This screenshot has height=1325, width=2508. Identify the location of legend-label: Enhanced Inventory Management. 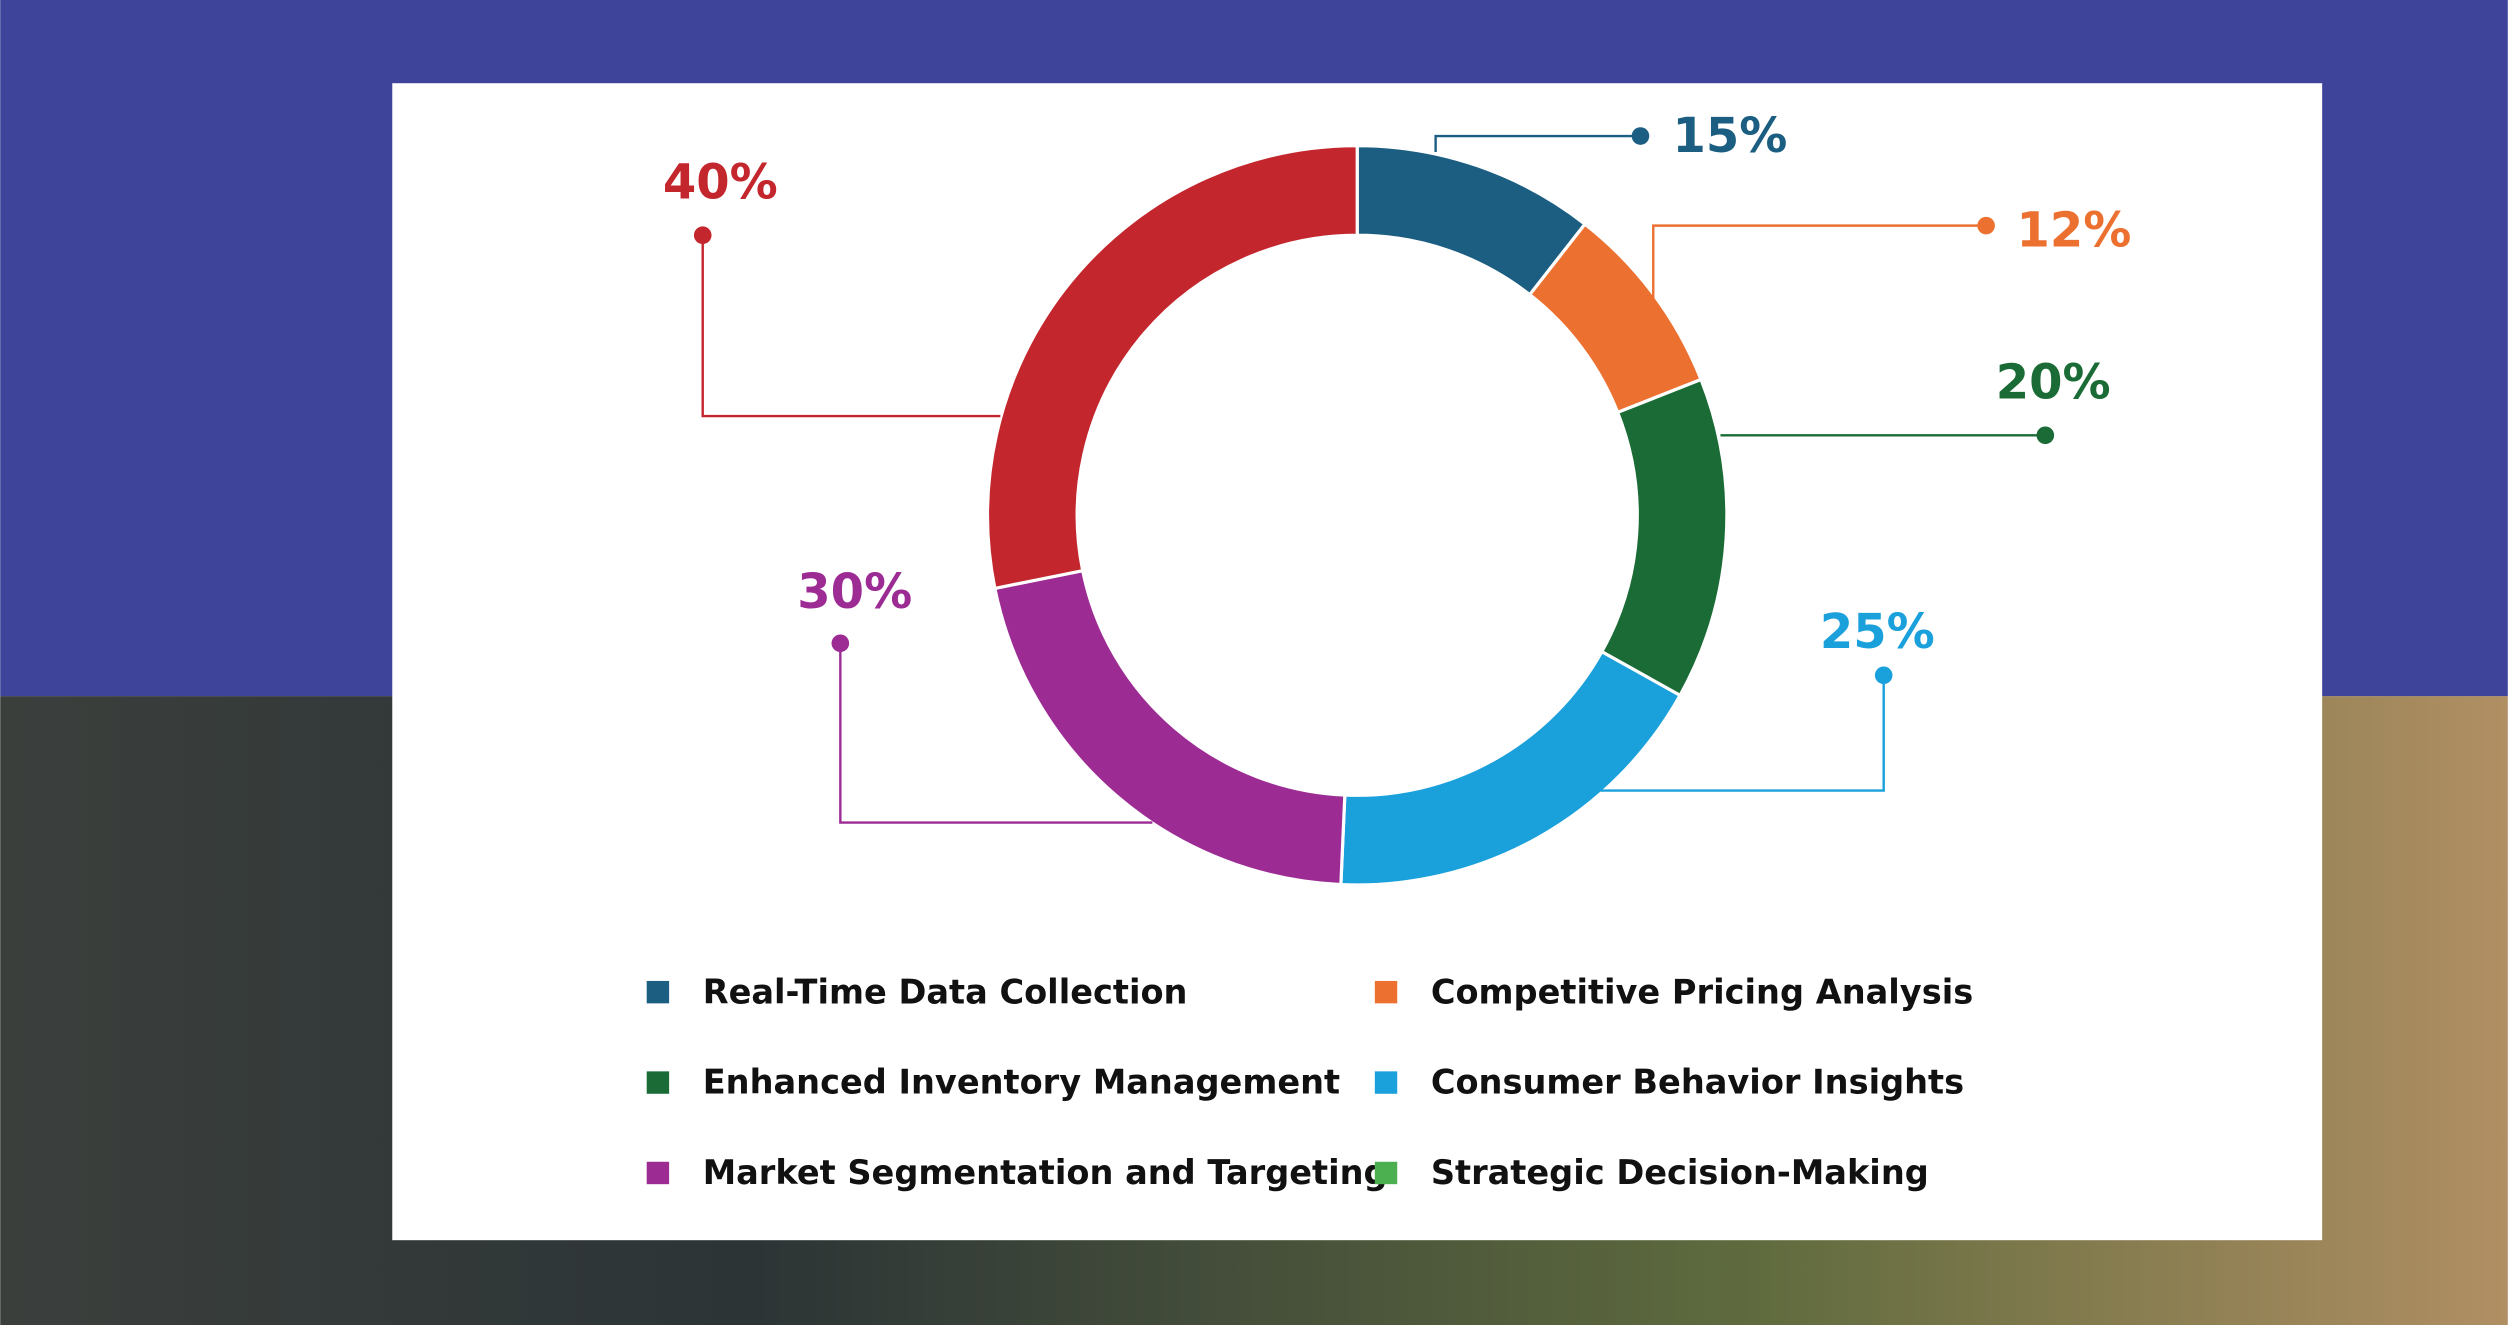
(1021, 1082).